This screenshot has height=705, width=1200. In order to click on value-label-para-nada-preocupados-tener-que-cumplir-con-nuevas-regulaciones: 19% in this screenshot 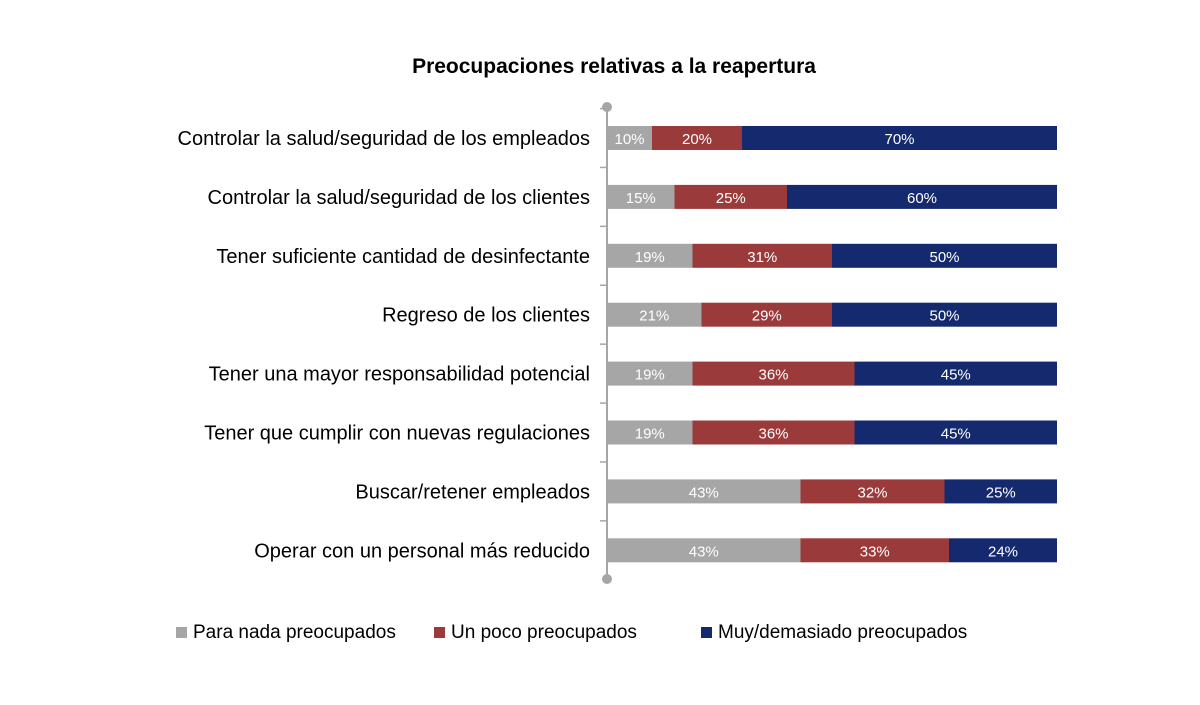, I will do `click(650, 434)`.